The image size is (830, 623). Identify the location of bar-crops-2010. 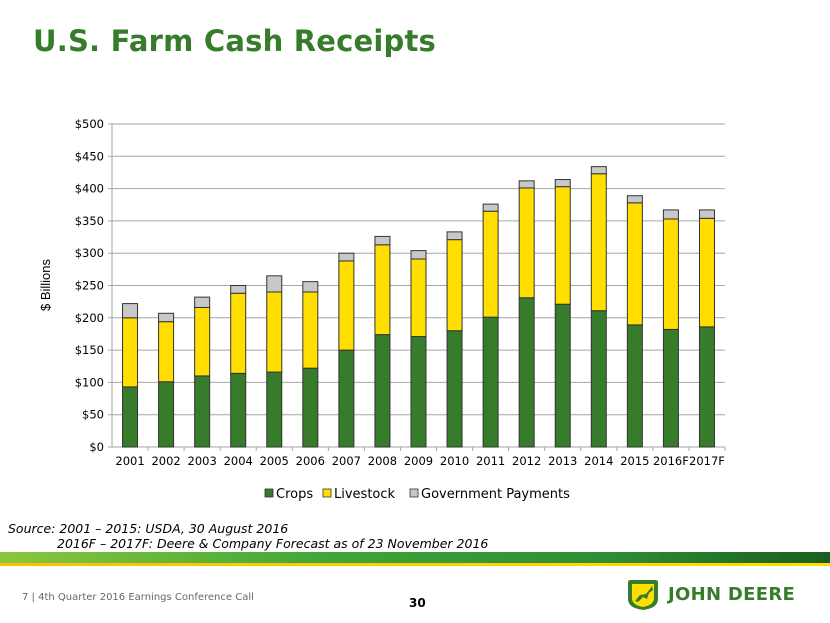
(454, 389).